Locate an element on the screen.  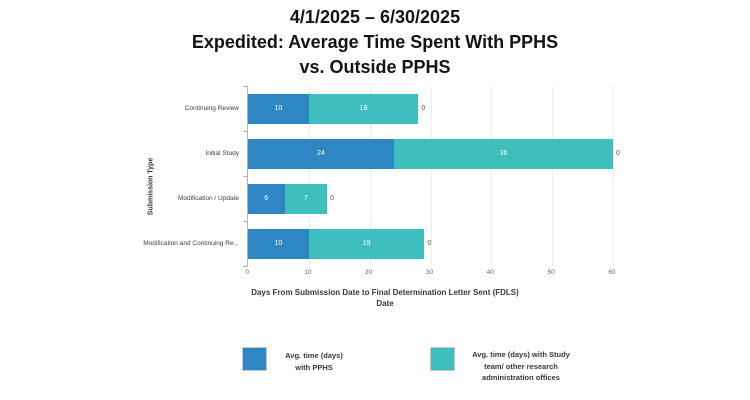
bar-value-label: 19 is located at coordinates (366, 243).